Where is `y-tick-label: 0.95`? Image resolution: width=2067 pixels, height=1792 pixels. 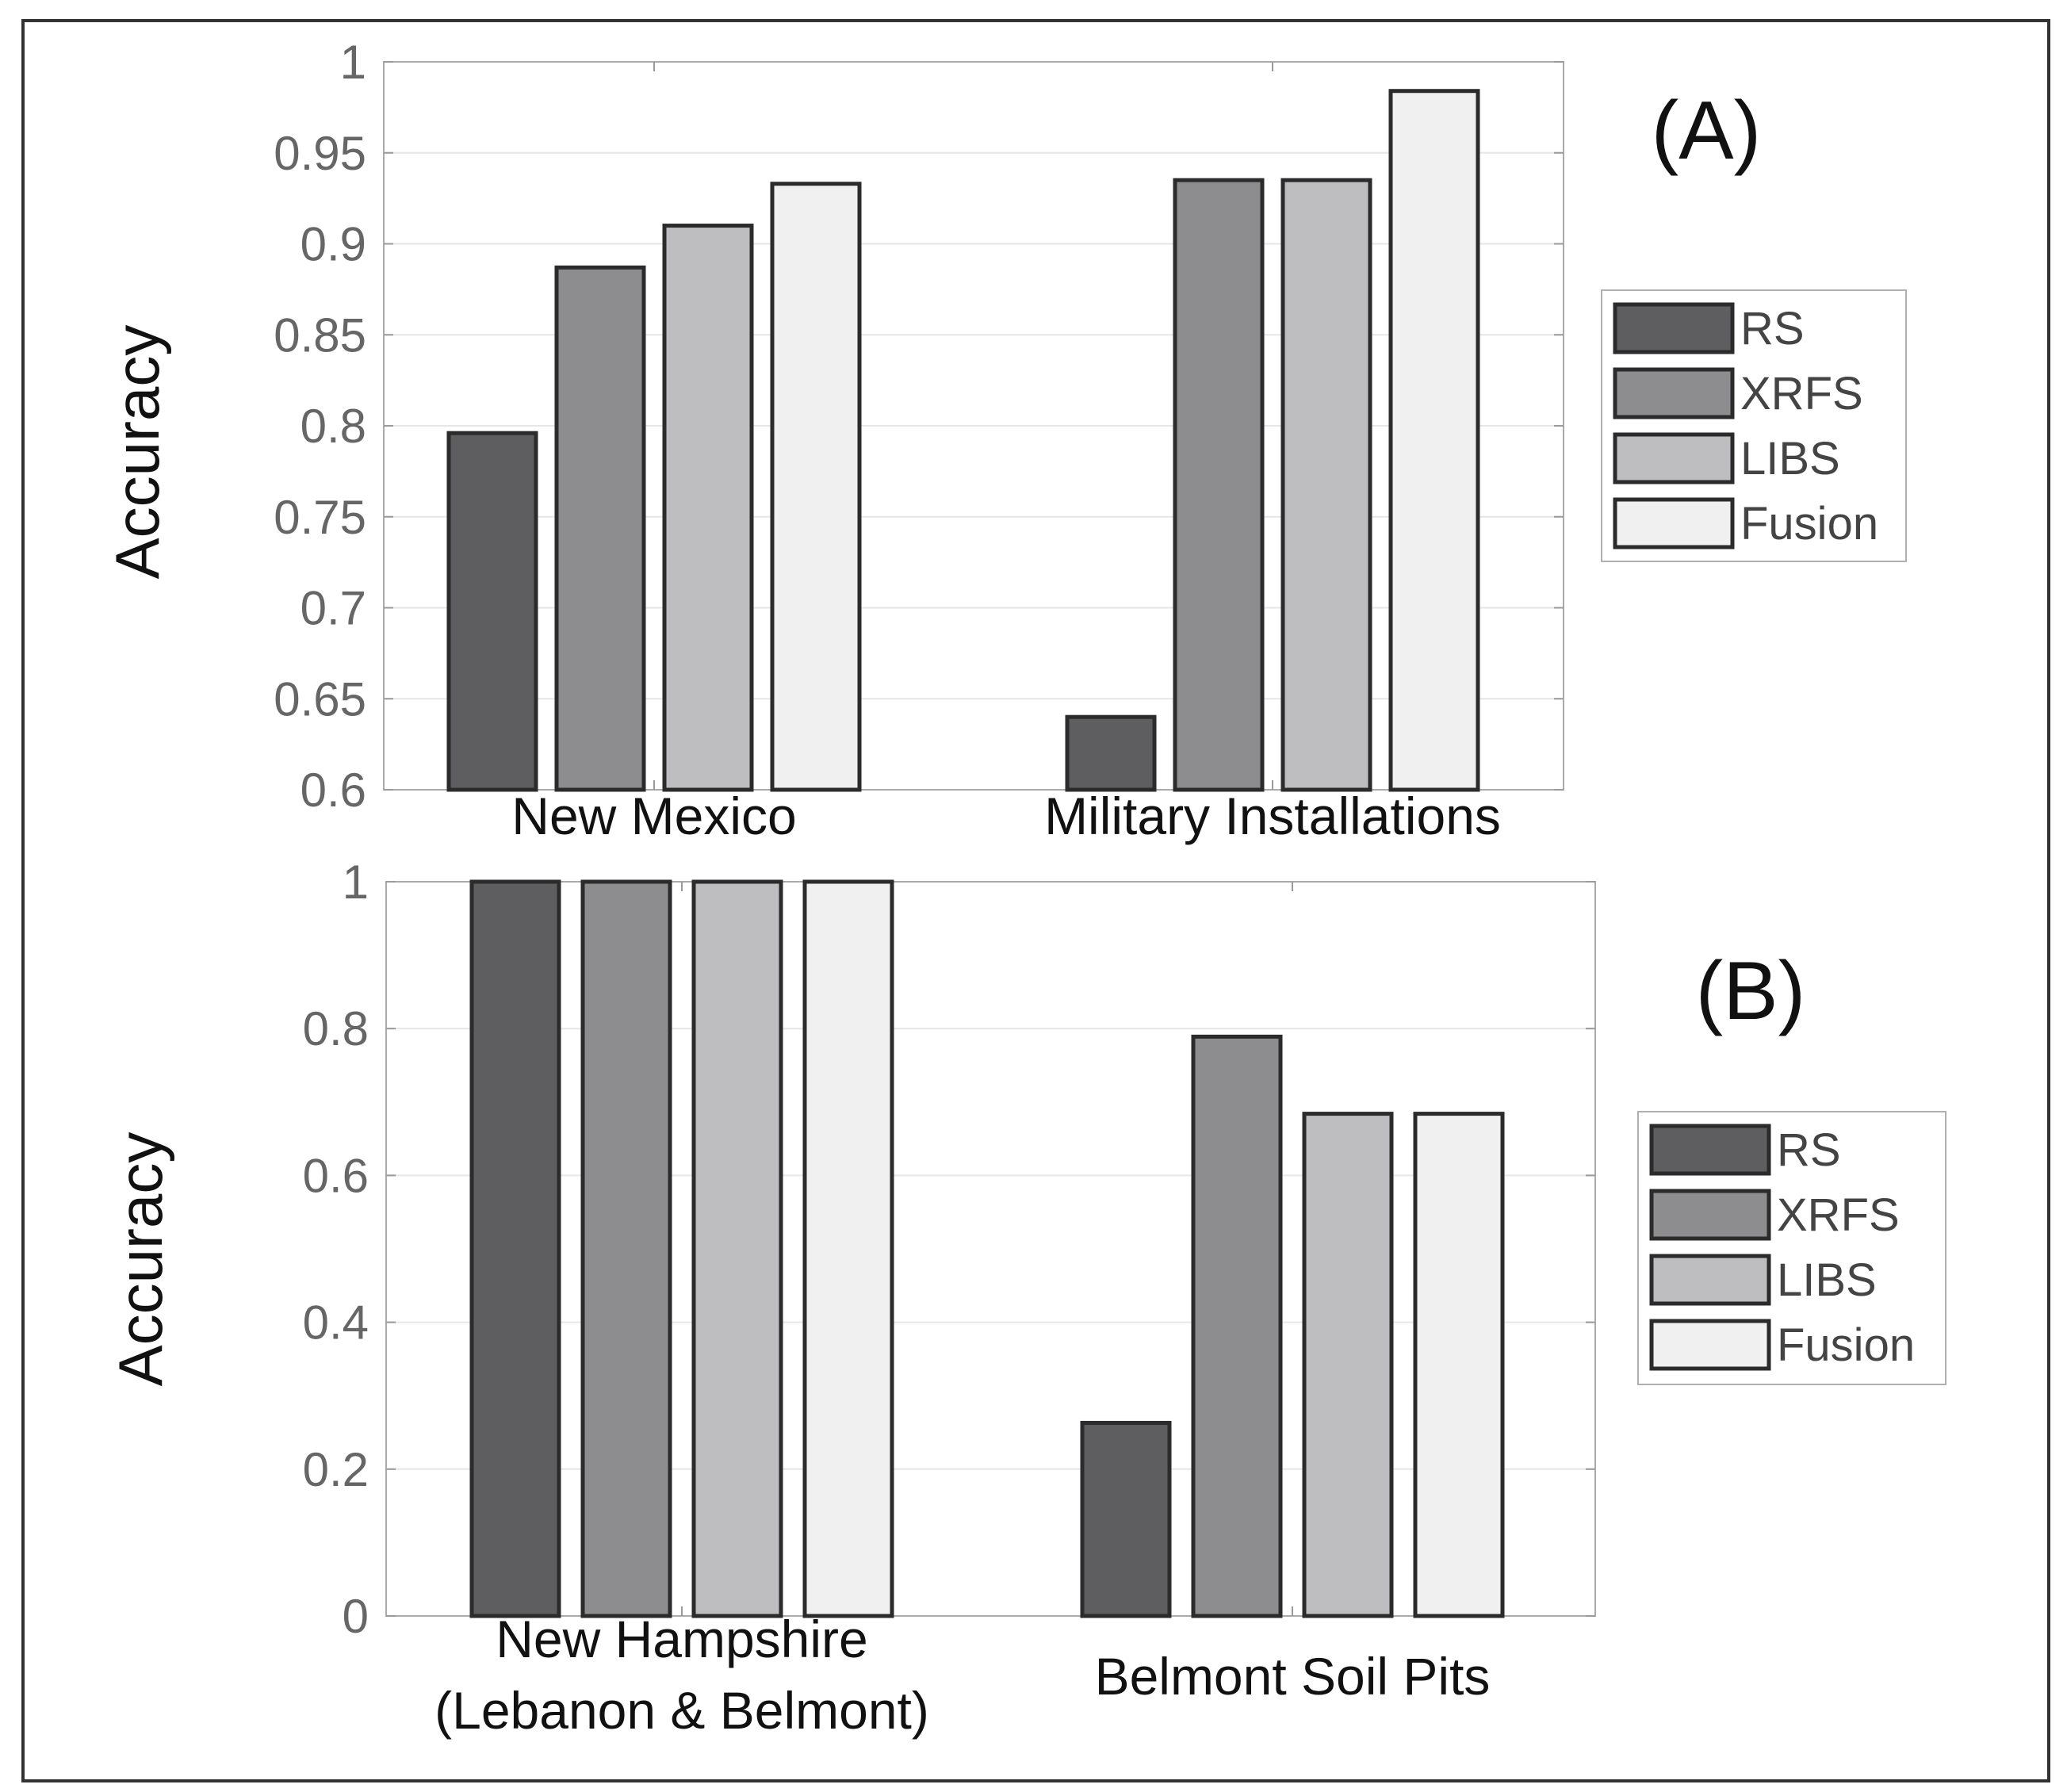 y-tick-label: 0.95 is located at coordinates (320, 153).